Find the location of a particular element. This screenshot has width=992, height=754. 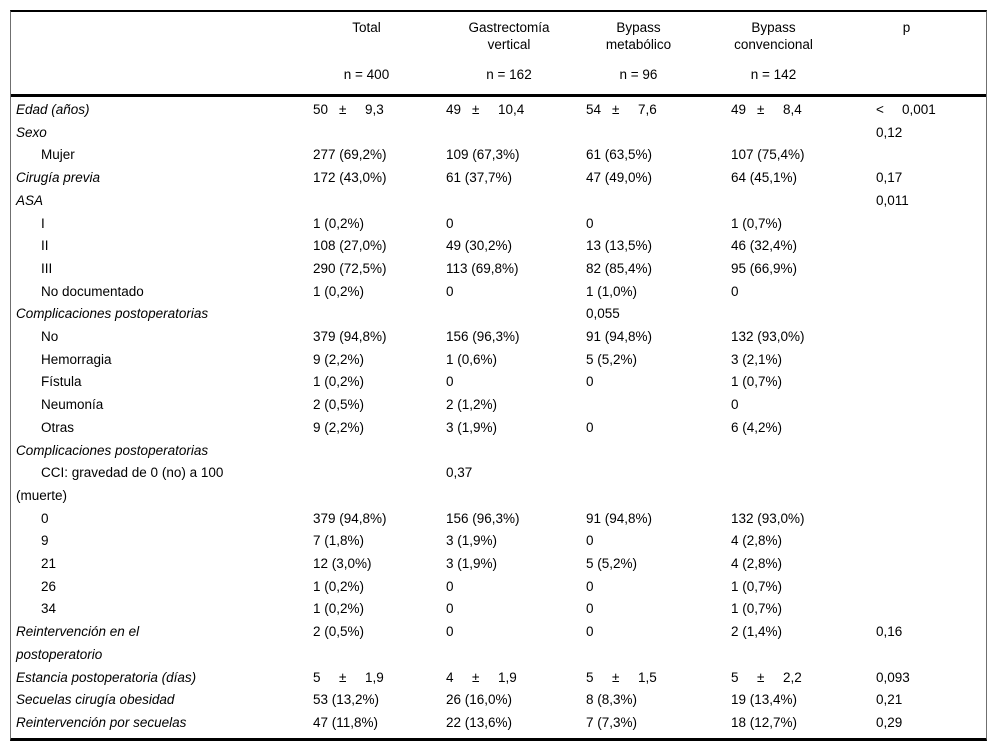

data-cell: 6 (4,2%) is located at coordinates (757, 427).